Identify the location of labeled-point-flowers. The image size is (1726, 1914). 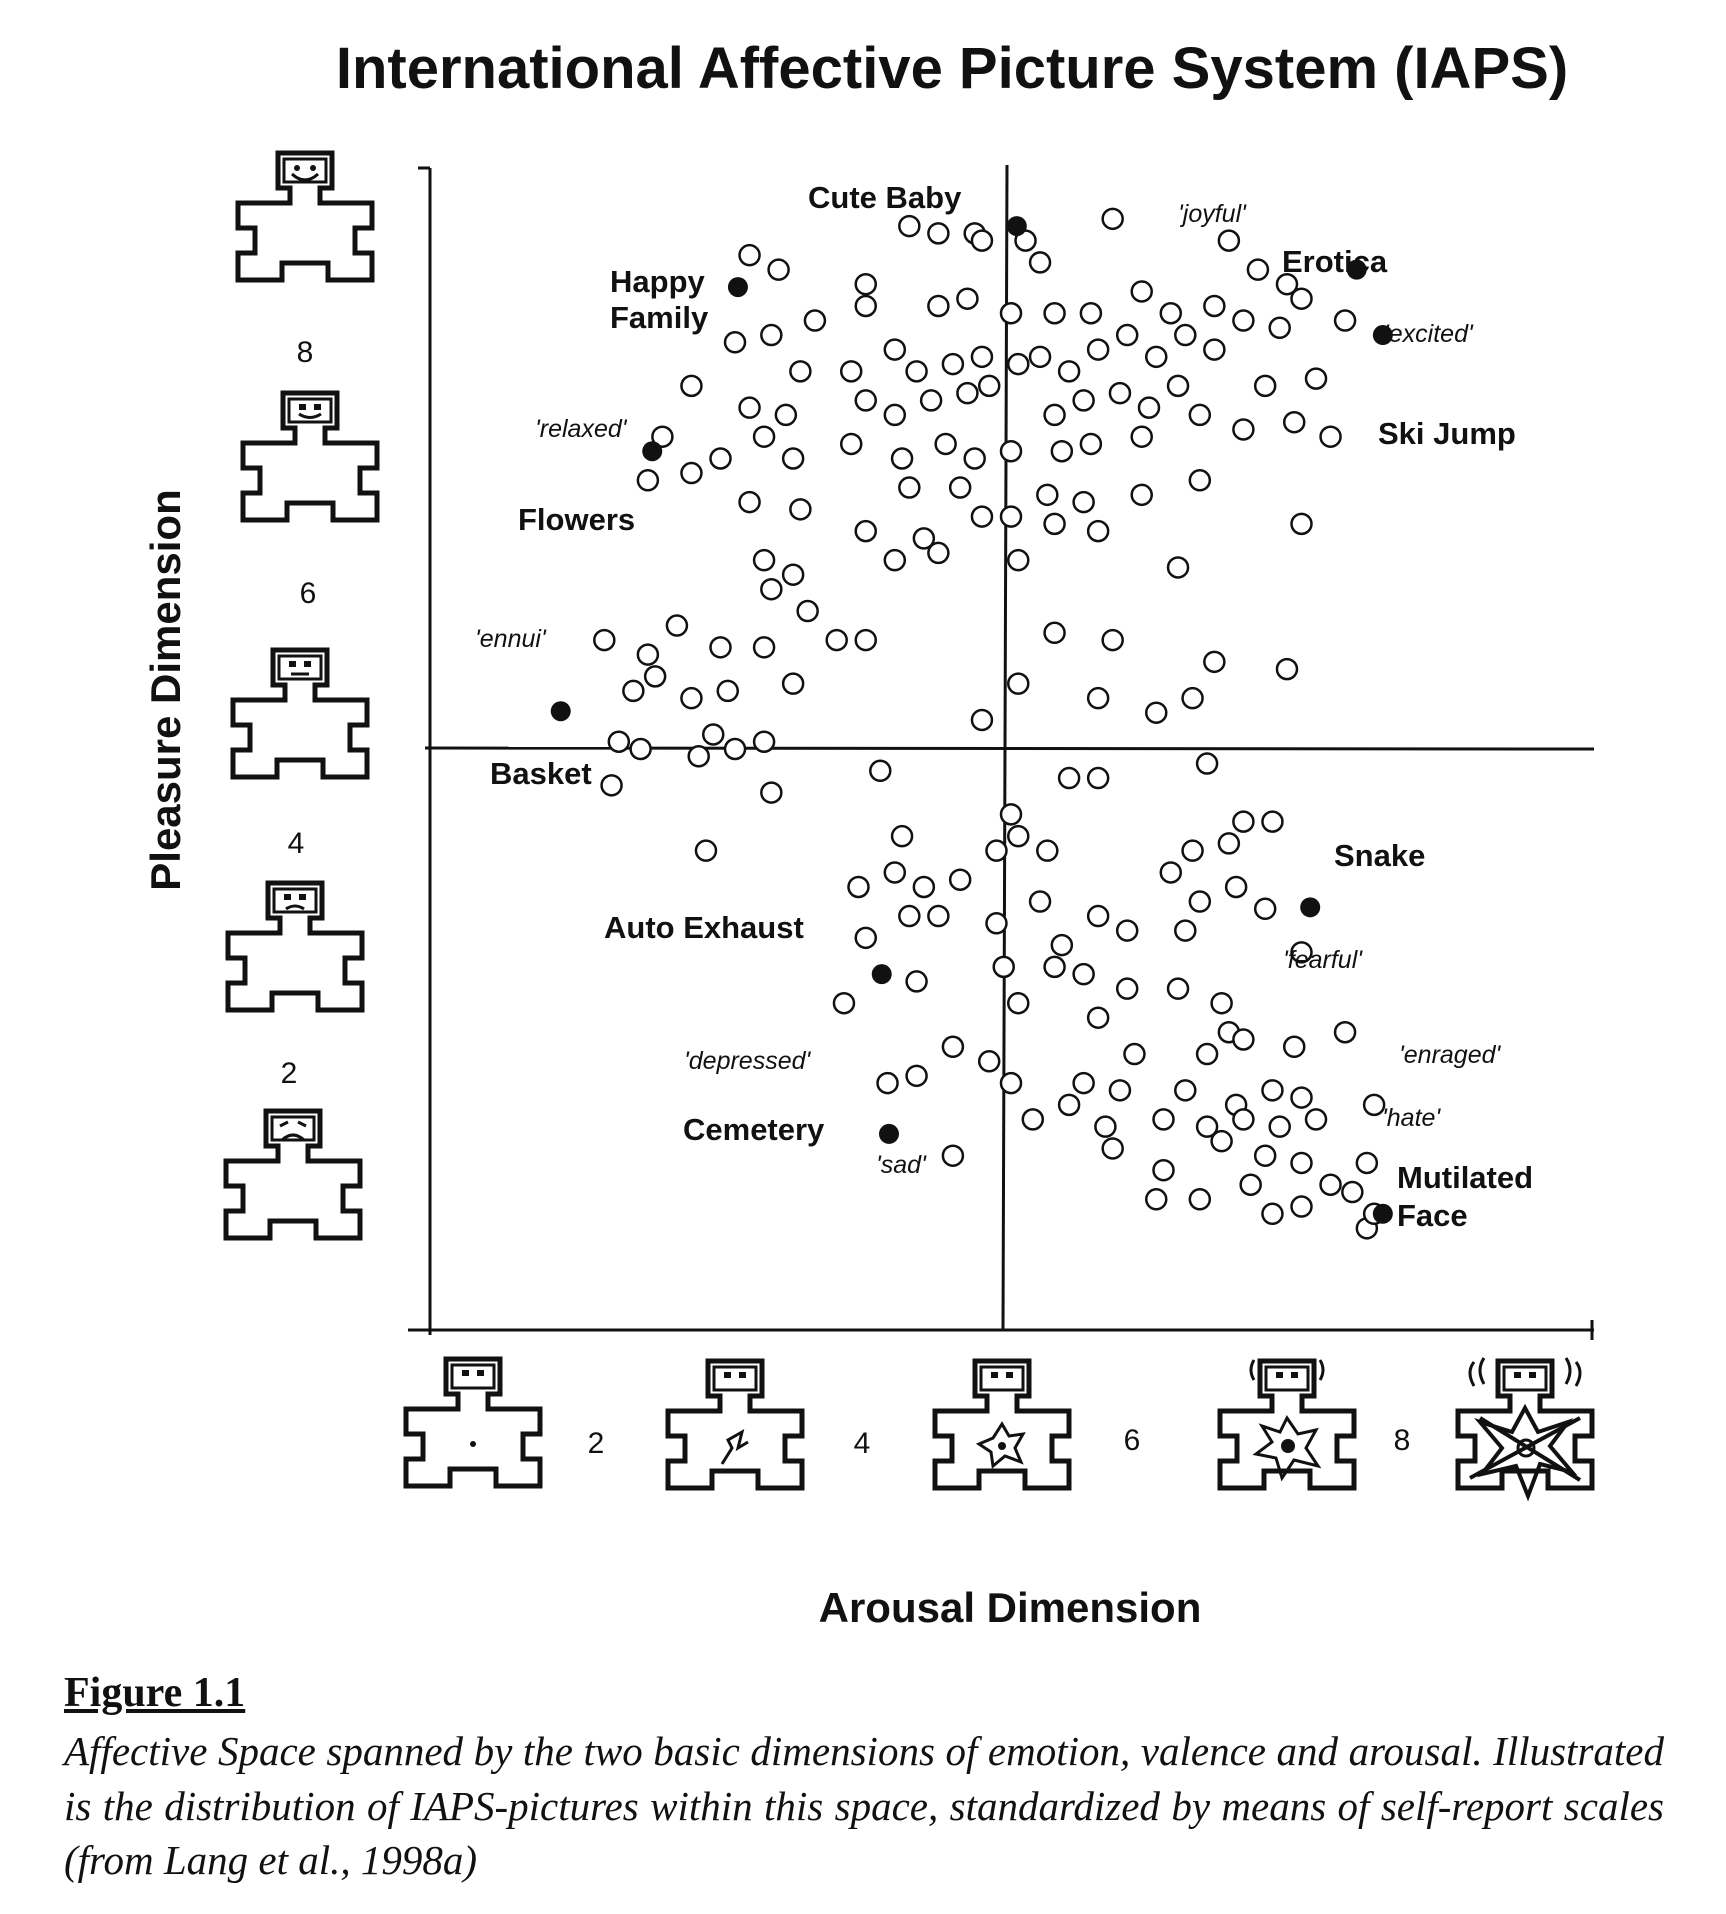
(652, 451).